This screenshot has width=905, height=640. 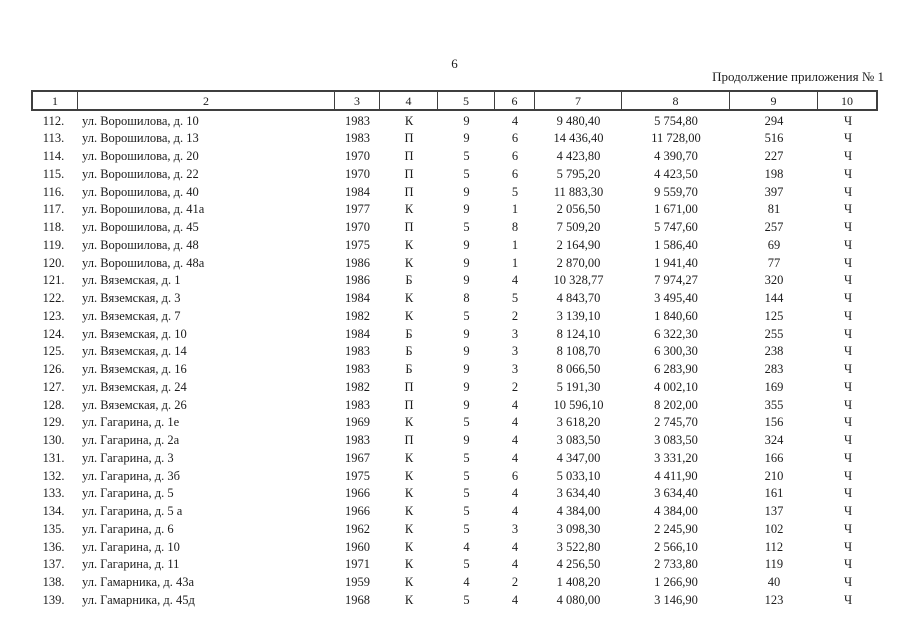 I want to click on table-cell-col8: 4 390,70, so click(x=676, y=156).